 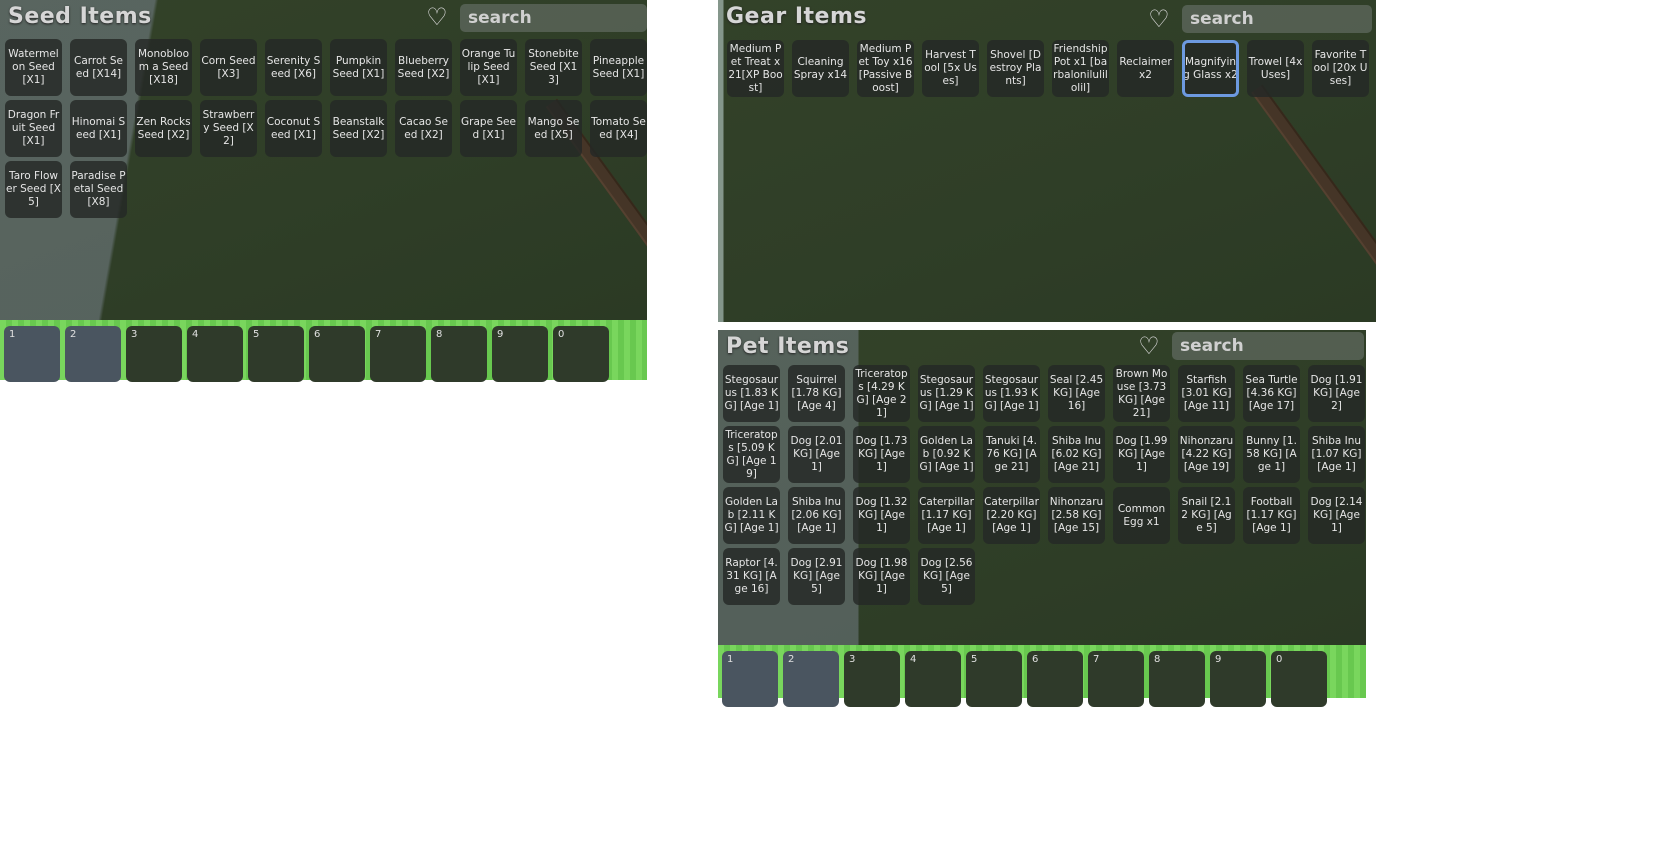 What do you see at coordinates (751, 576) in the screenshot?
I see `inventory-item: Raptor [4.31 KG] [Age 16]` at bounding box center [751, 576].